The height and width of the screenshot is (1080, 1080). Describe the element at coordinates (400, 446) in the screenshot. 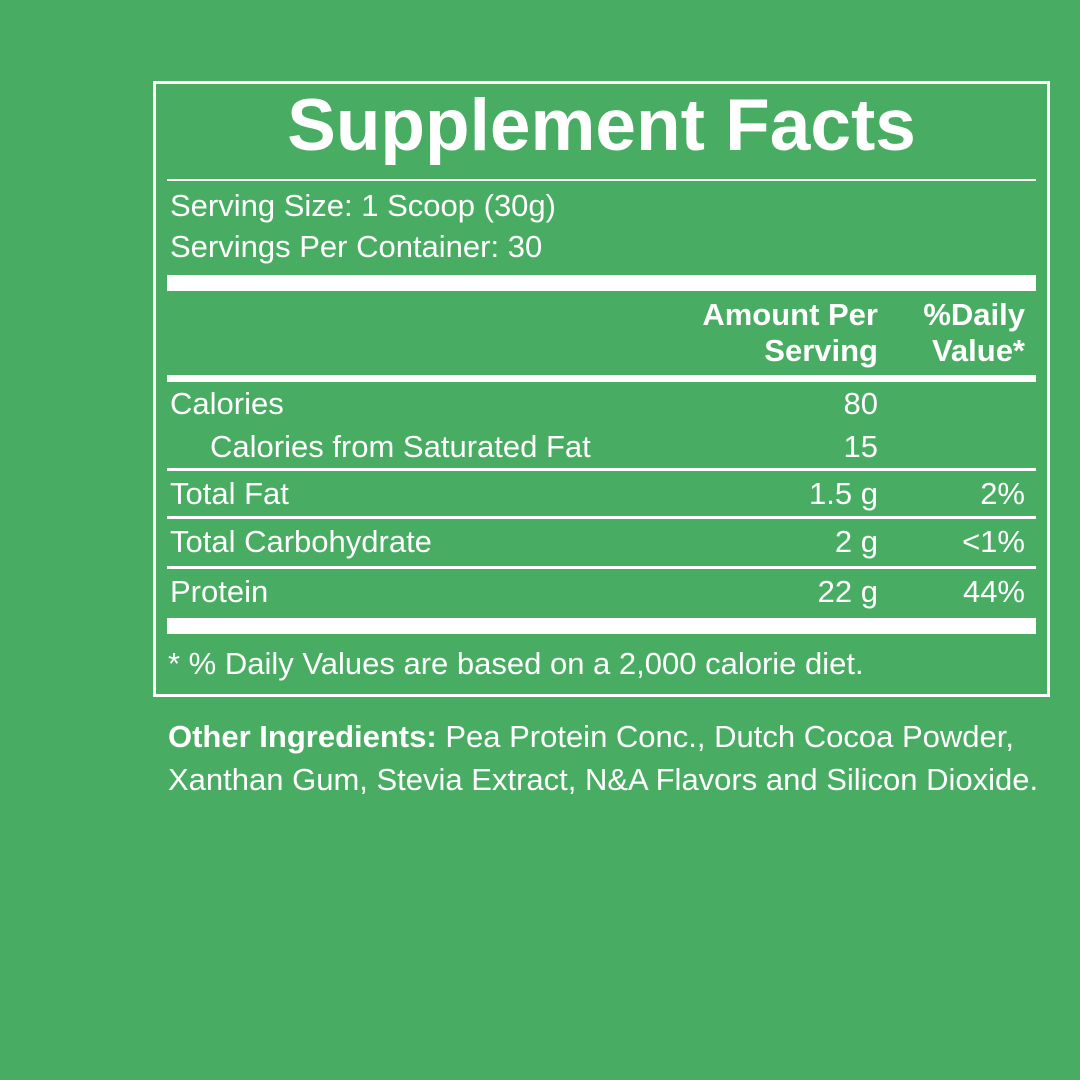

I see `row-name-calories-sat-fat: Calories from Saturated Fat` at that location.